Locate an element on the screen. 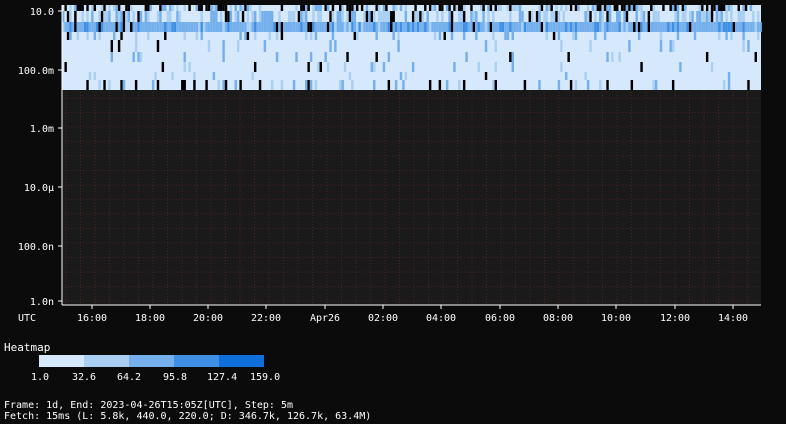 This screenshot has width=786, height=424. x-tick-label: 08:00 is located at coordinates (558, 318).